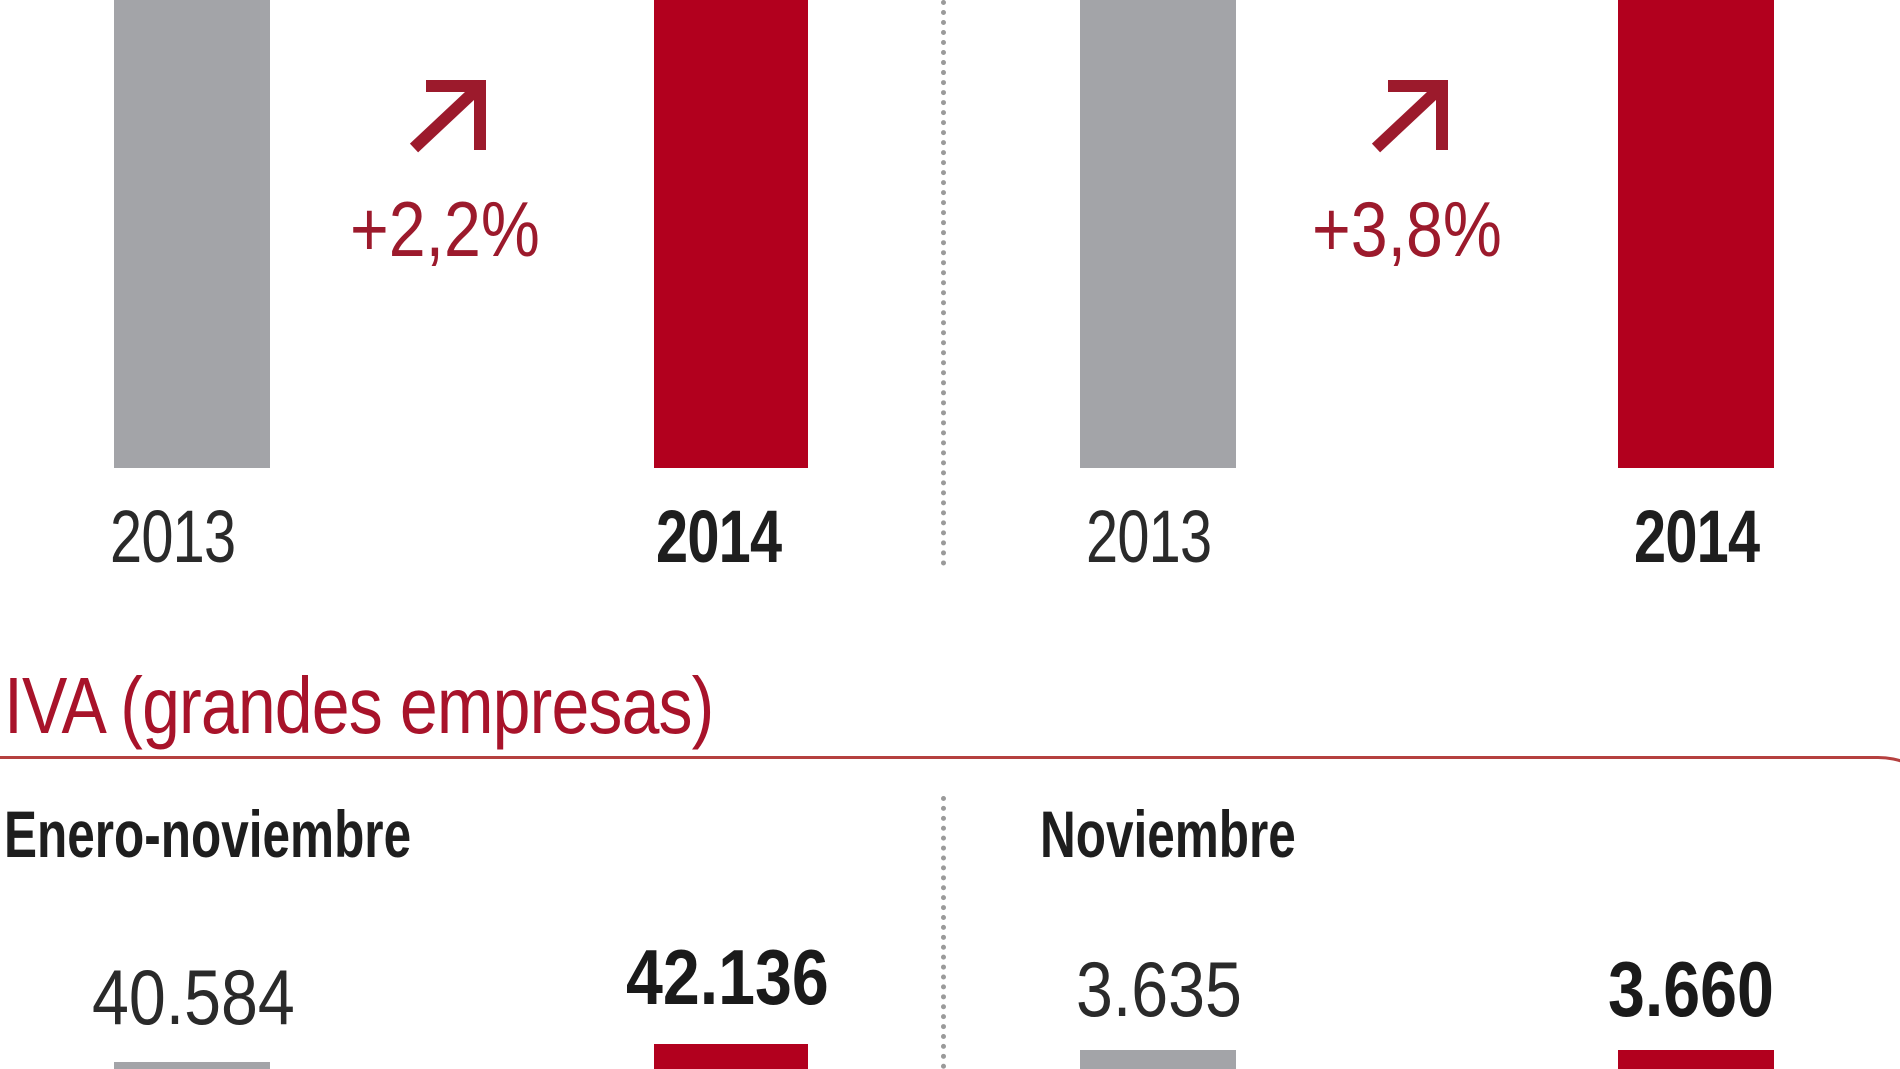 The image size is (1900, 1069). I want to click on panel-divider-bottom, so click(943, 932).